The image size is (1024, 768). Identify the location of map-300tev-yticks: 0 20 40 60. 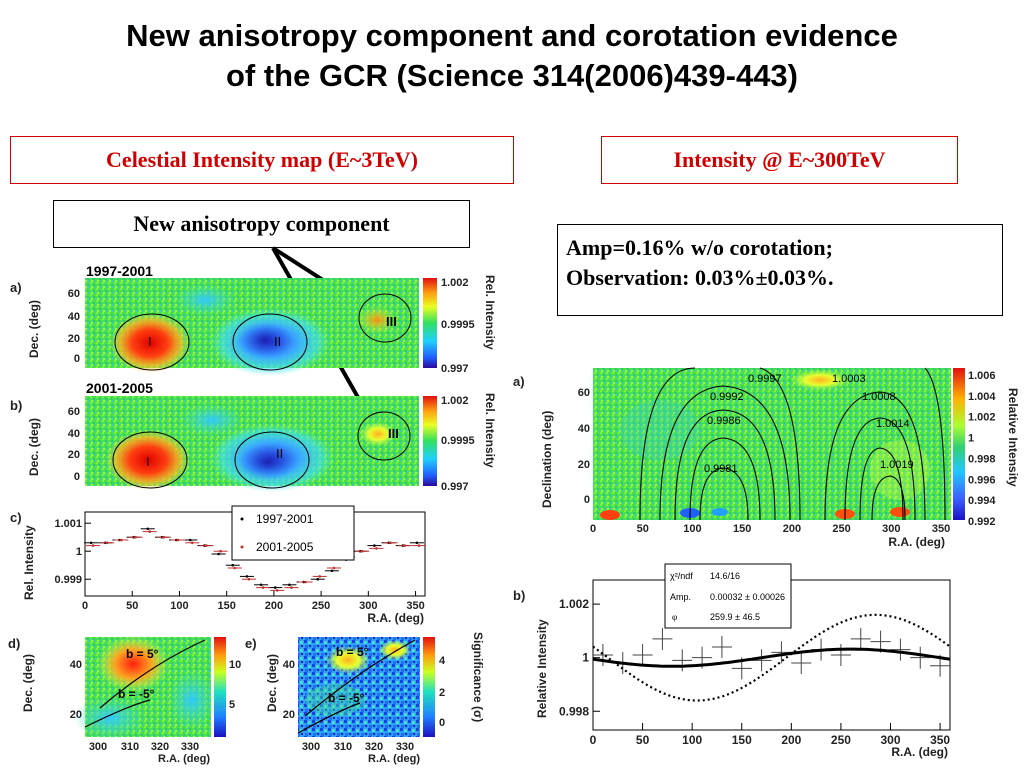
(584, 446).